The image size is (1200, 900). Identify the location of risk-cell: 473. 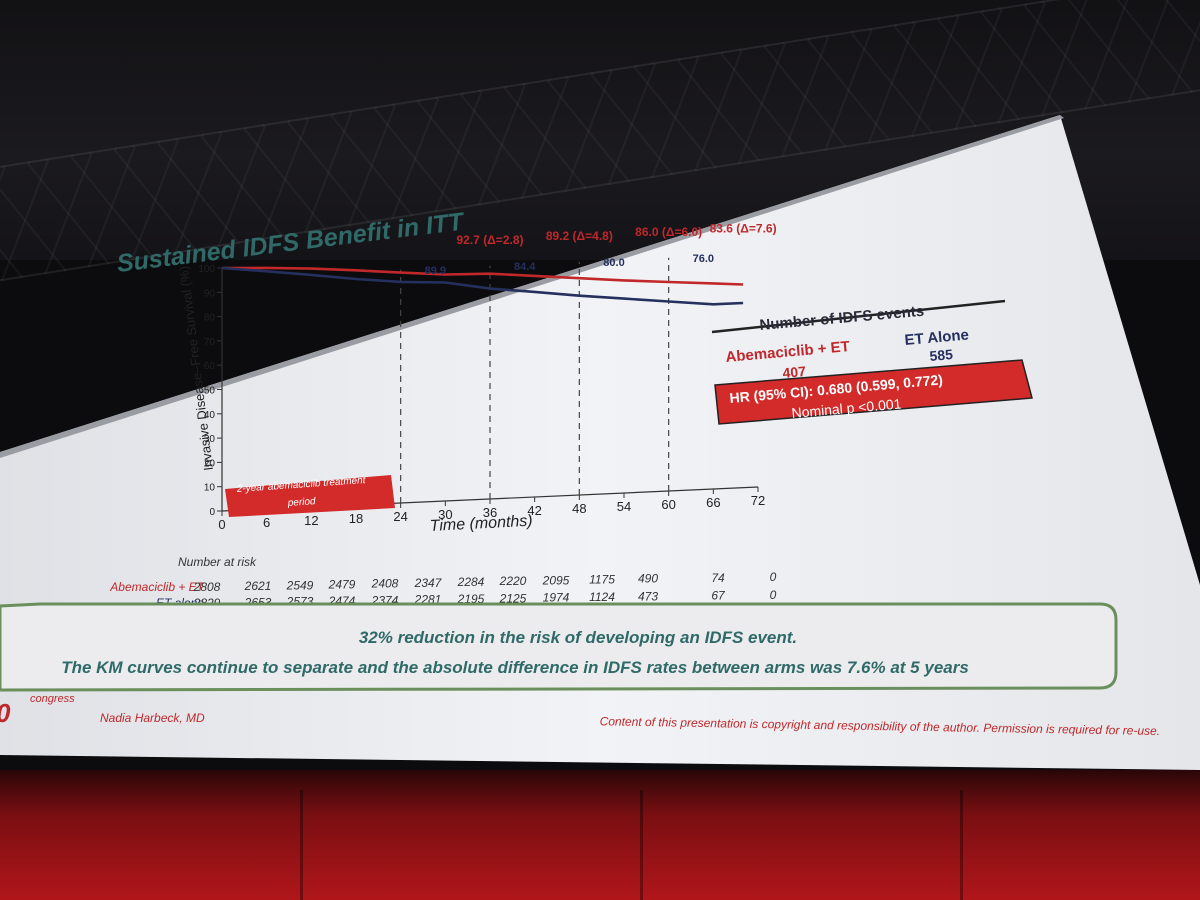
(648, 596).